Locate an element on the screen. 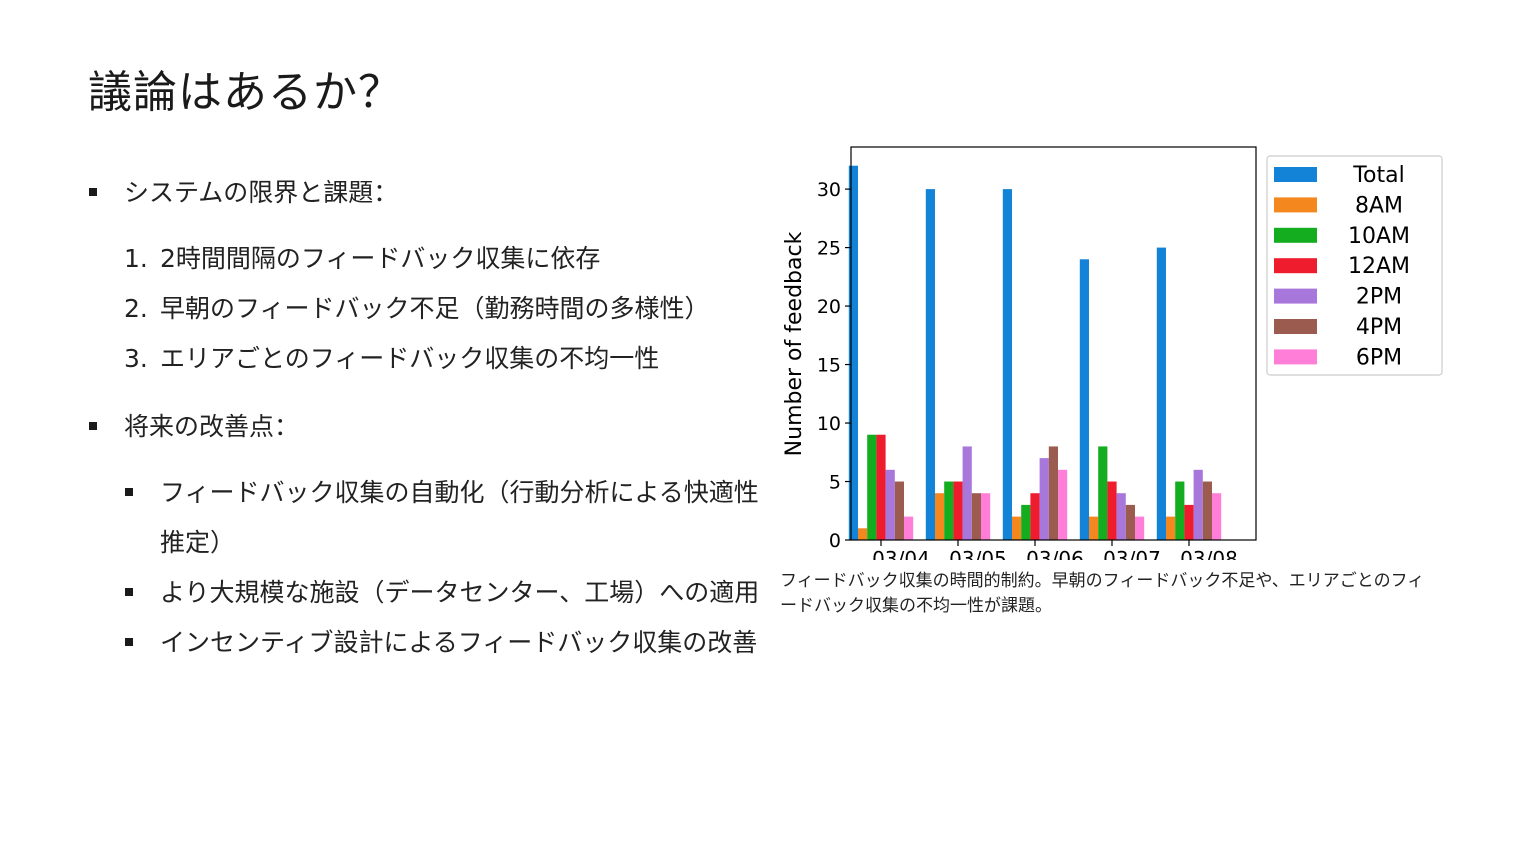 This screenshot has height=863, width=1531. legend-label: Total is located at coordinates (1378, 175).